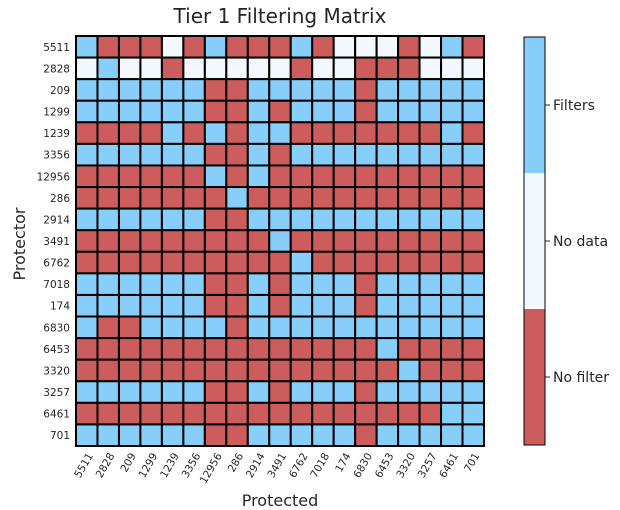 This screenshot has width=620, height=510. I want to click on x-tick-label: 3491, so click(277, 465).